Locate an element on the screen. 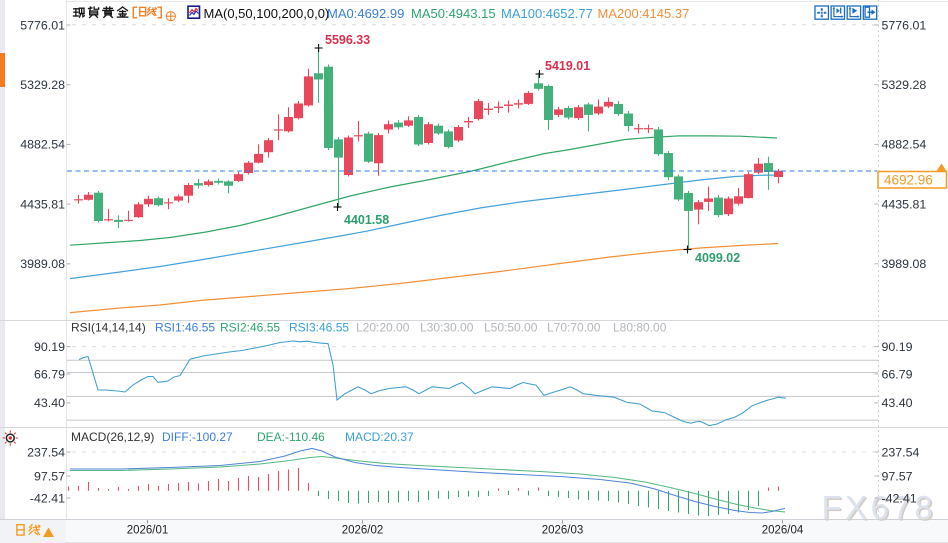 This screenshot has width=948, height=543. svg-text: L70:70.00 is located at coordinates (574, 328).